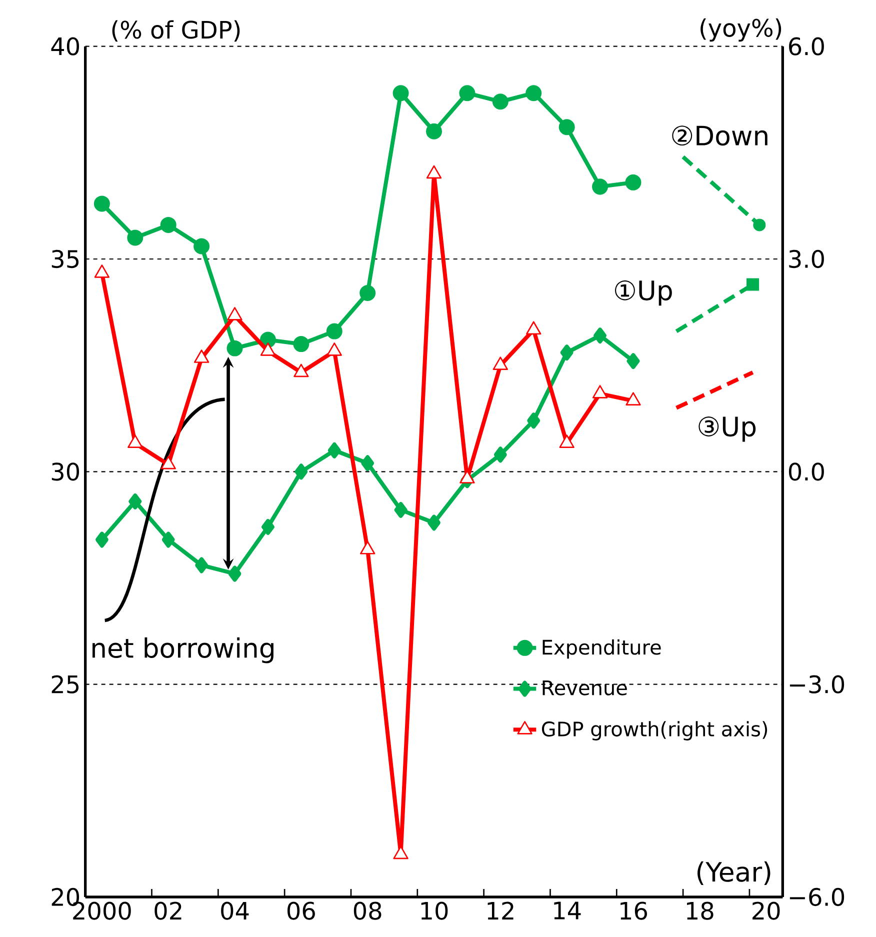 This screenshot has width=876, height=937. What do you see at coordinates (806, 259) in the screenshot?
I see `y2-tick-label: 3.0` at bounding box center [806, 259].